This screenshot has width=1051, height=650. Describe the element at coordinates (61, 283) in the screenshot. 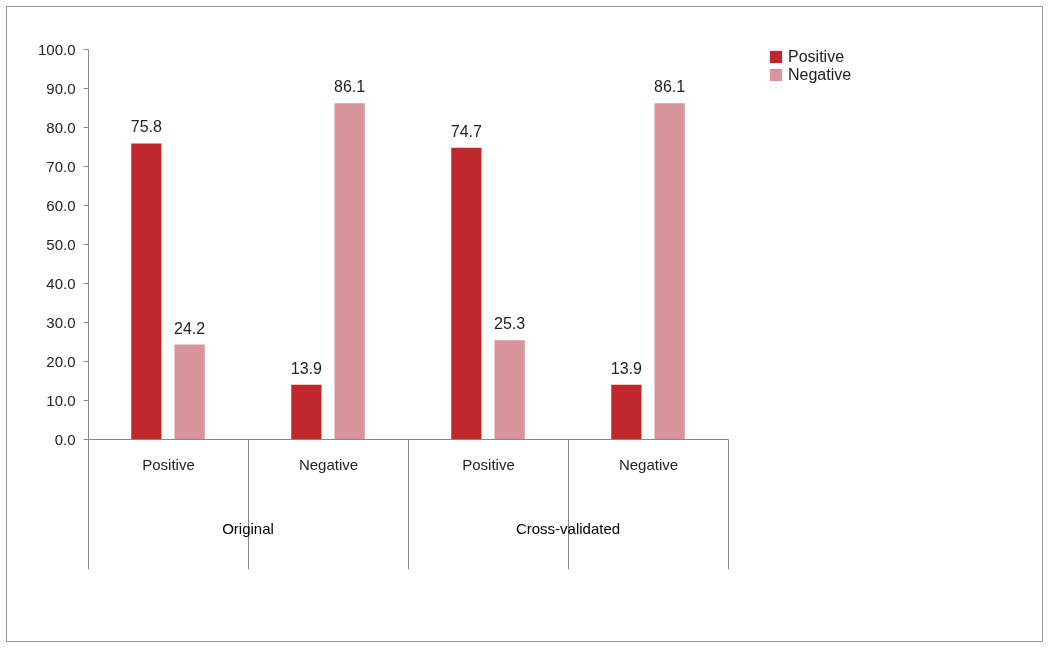

I see `y-tick-label: 40.0` at that location.